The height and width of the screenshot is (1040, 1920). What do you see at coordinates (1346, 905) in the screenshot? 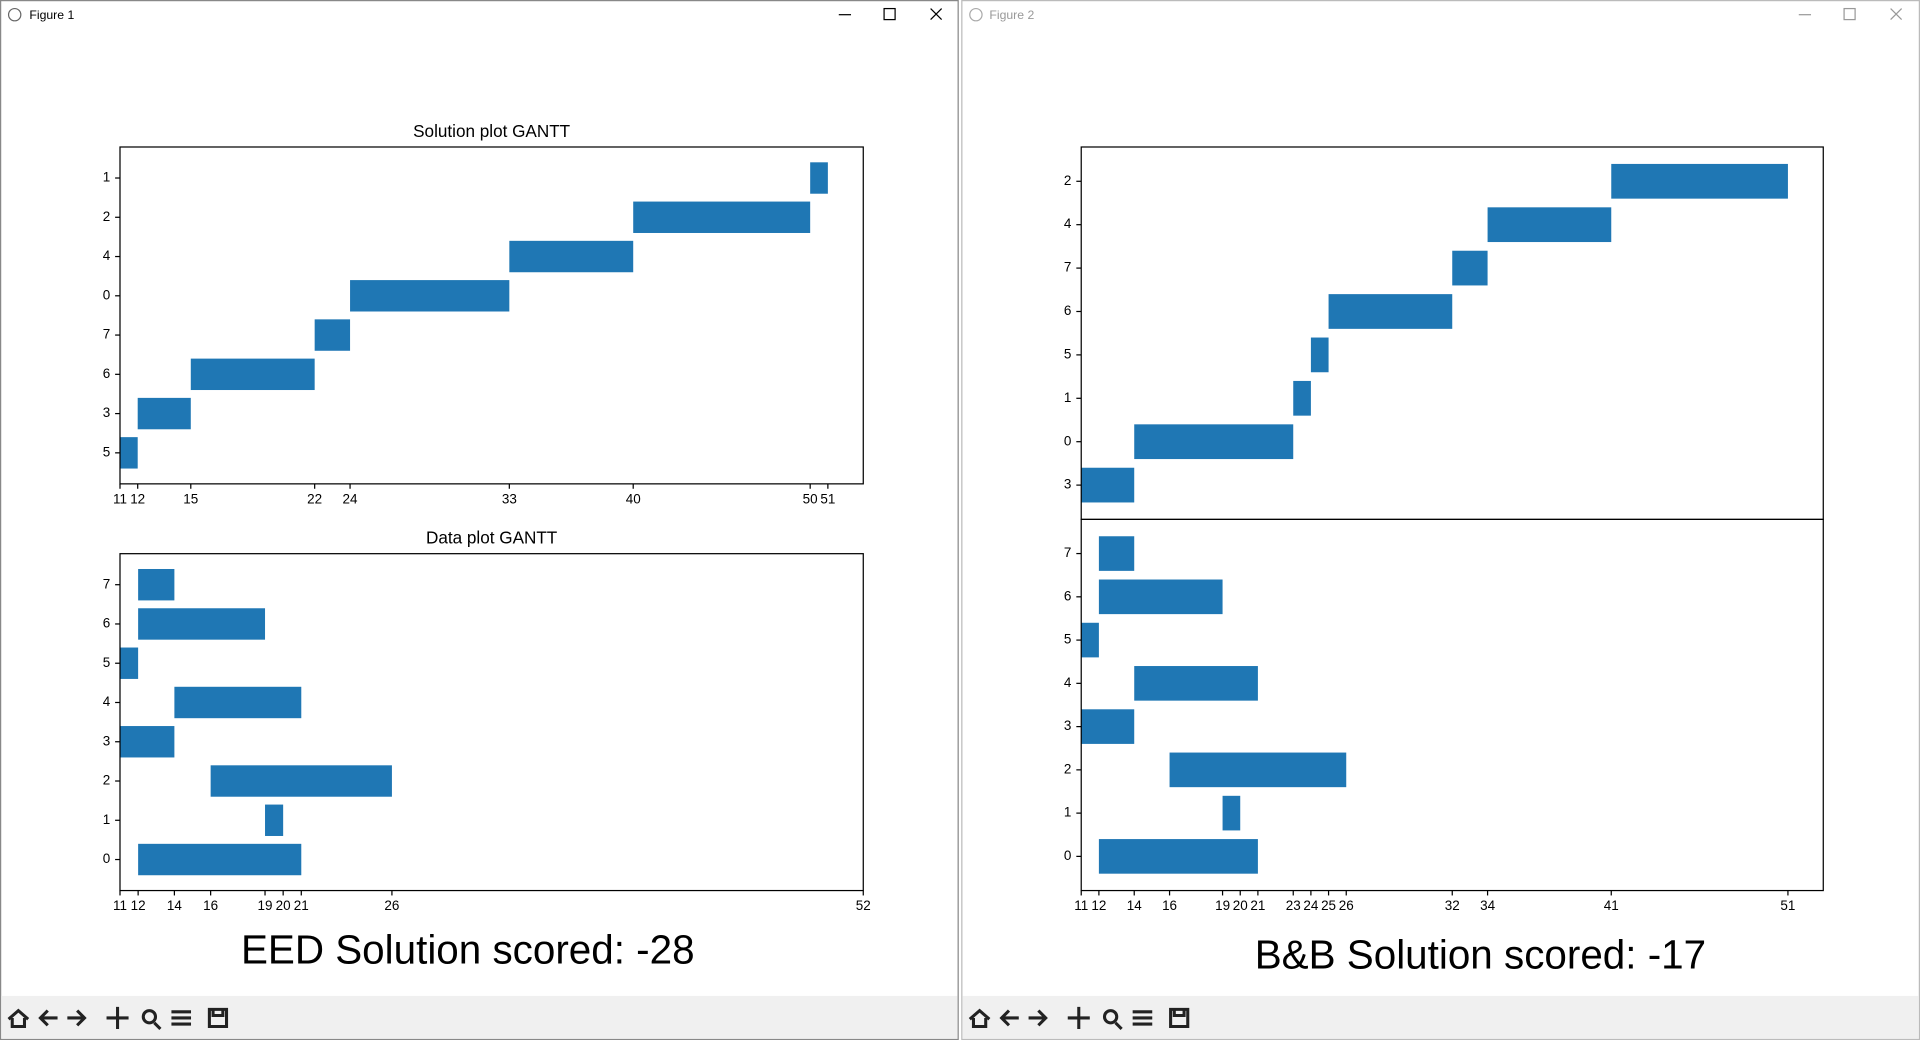
I see `x-tick-label: 26` at bounding box center [1346, 905].